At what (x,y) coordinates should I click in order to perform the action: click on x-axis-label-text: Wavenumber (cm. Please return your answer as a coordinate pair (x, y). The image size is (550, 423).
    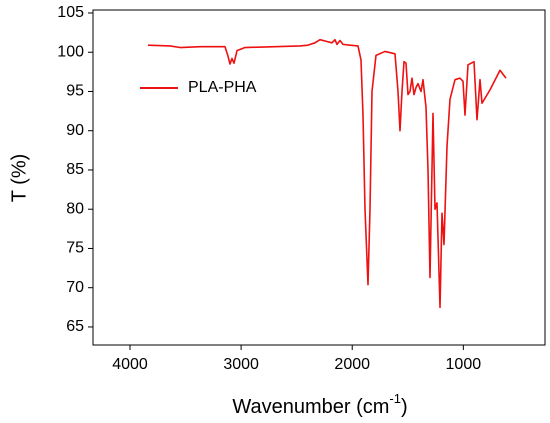
    Looking at the image, I should click on (310, 407).